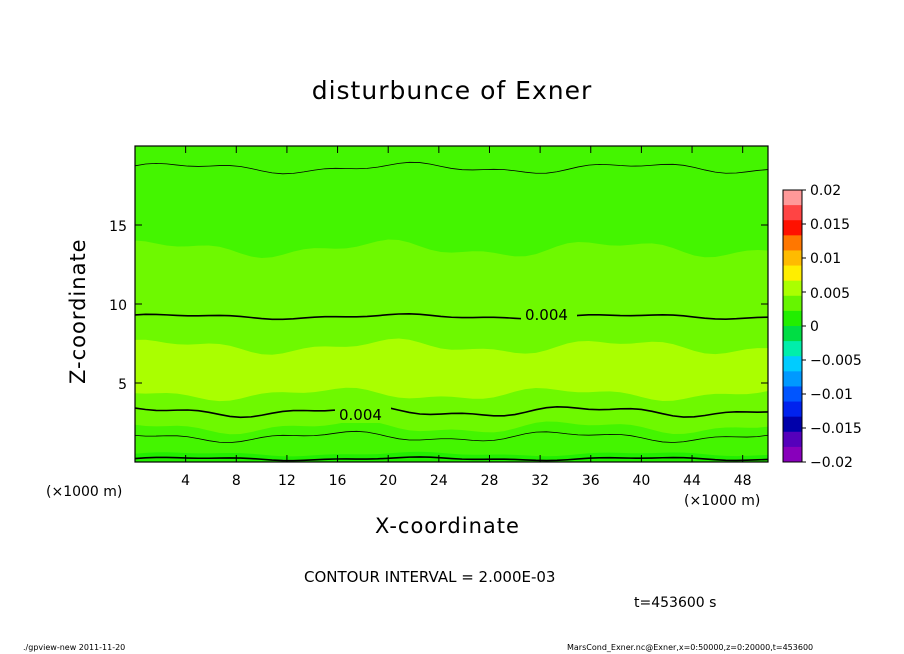  I want to click on x-tick-label: 44, so click(692, 481).